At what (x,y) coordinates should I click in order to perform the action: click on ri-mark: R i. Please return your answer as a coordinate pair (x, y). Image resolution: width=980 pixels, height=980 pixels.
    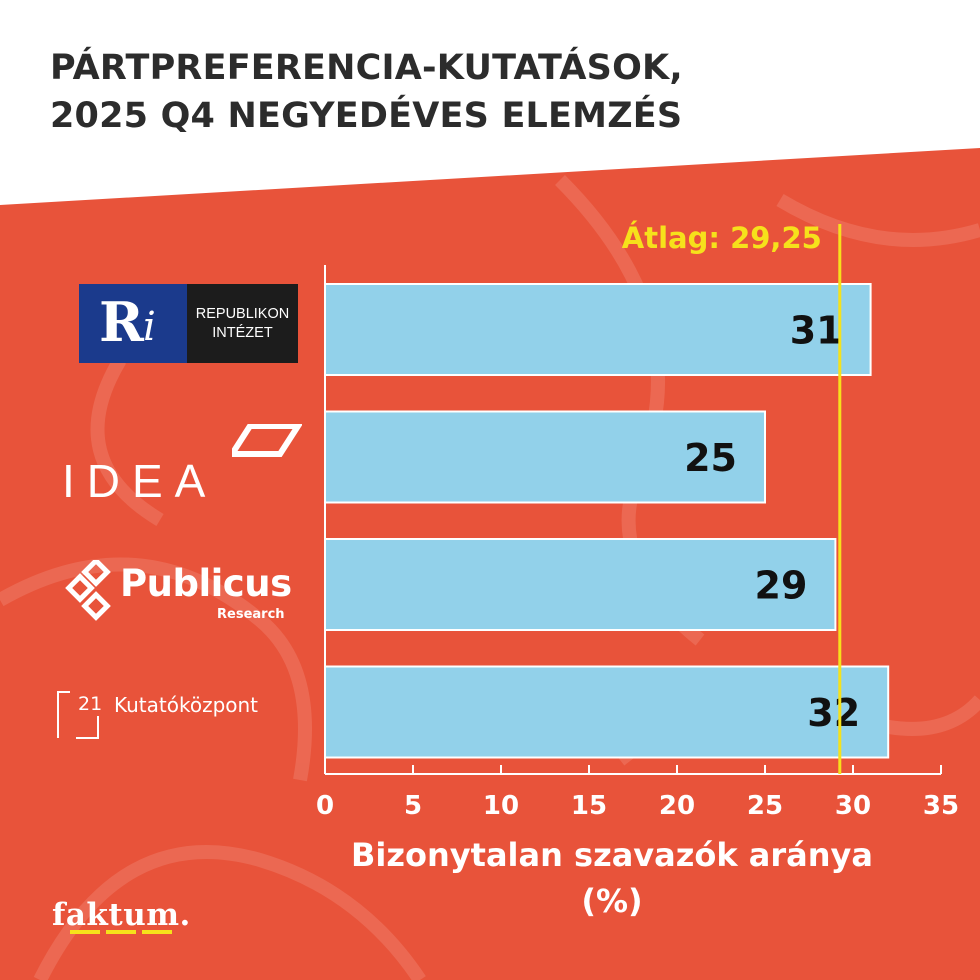
    Looking at the image, I should click on (133, 323).